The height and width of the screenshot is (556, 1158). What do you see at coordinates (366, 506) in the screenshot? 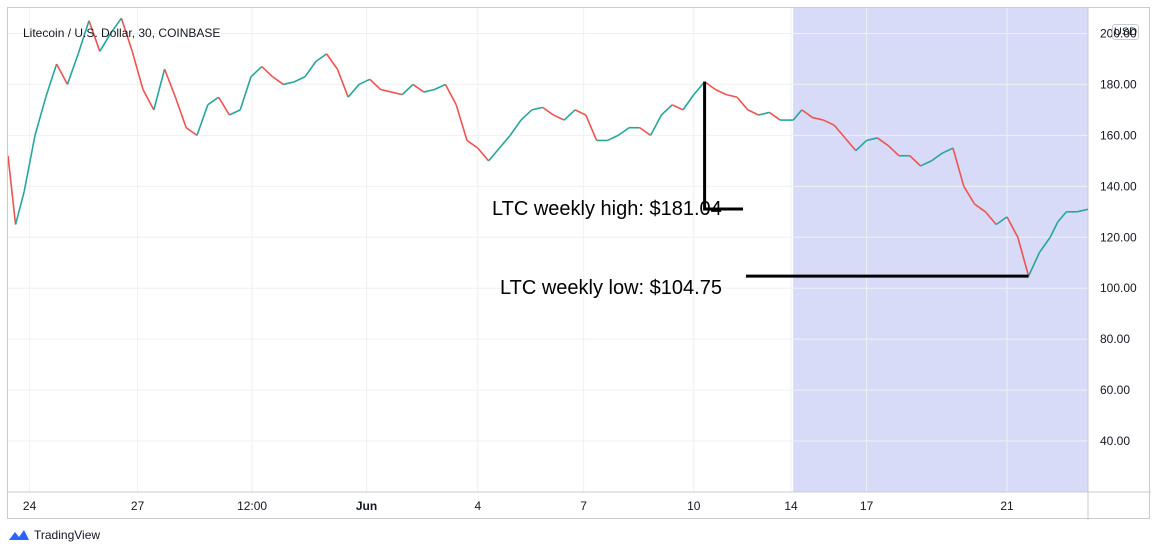
I see `x-tick-label: Jun` at bounding box center [366, 506].